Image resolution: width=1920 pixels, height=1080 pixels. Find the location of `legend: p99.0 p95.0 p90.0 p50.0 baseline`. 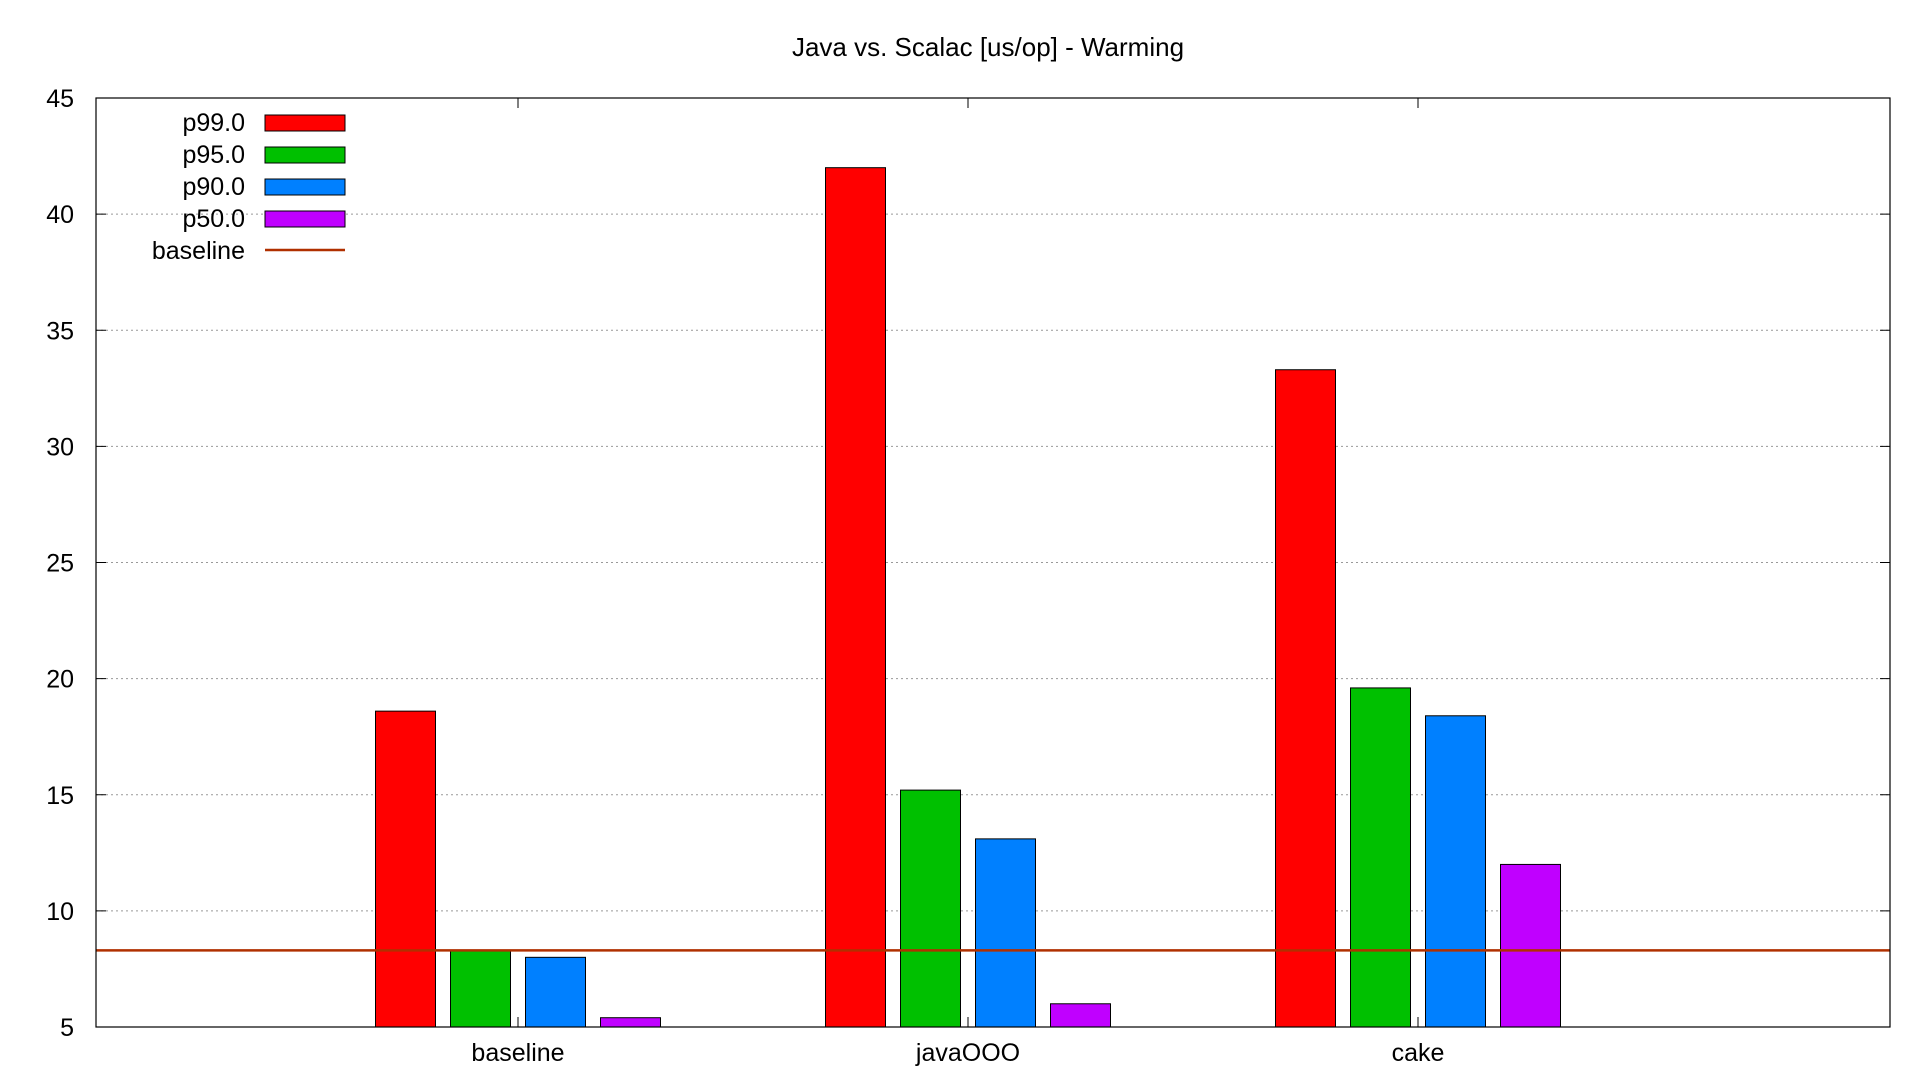

legend: p99.0 p95.0 p90.0 p50.0 baseline is located at coordinates (249, 187).